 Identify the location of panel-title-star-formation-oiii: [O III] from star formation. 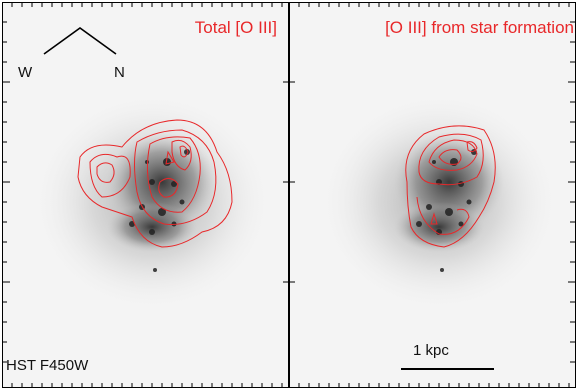
(479, 27).